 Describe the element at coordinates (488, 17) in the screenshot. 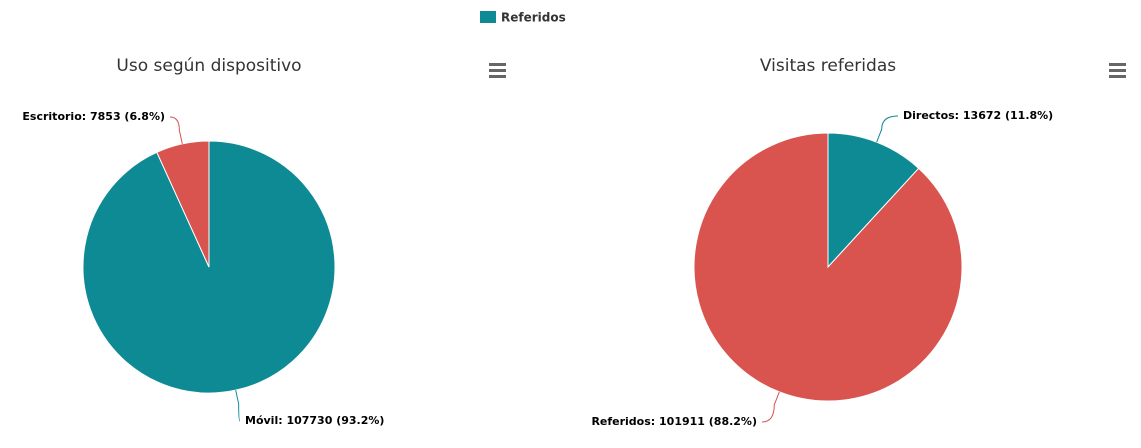

I see `legend-swatch` at that location.